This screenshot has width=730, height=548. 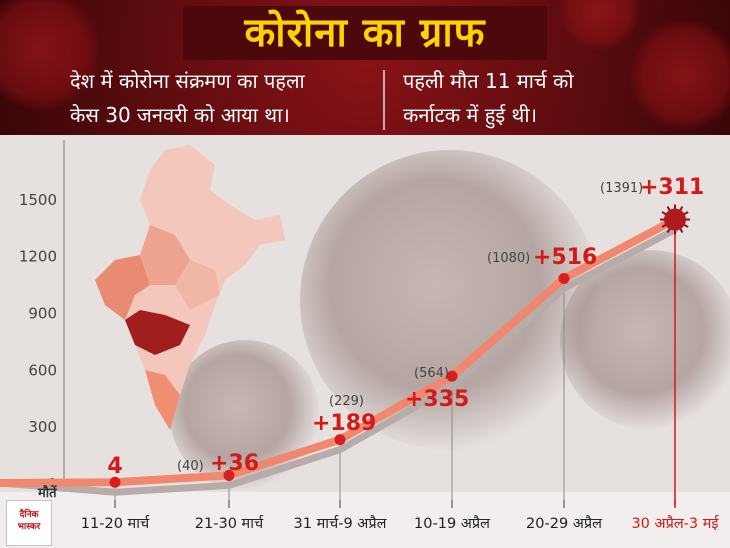 I want to click on y-axis-label: मौतें, so click(x=47, y=493).